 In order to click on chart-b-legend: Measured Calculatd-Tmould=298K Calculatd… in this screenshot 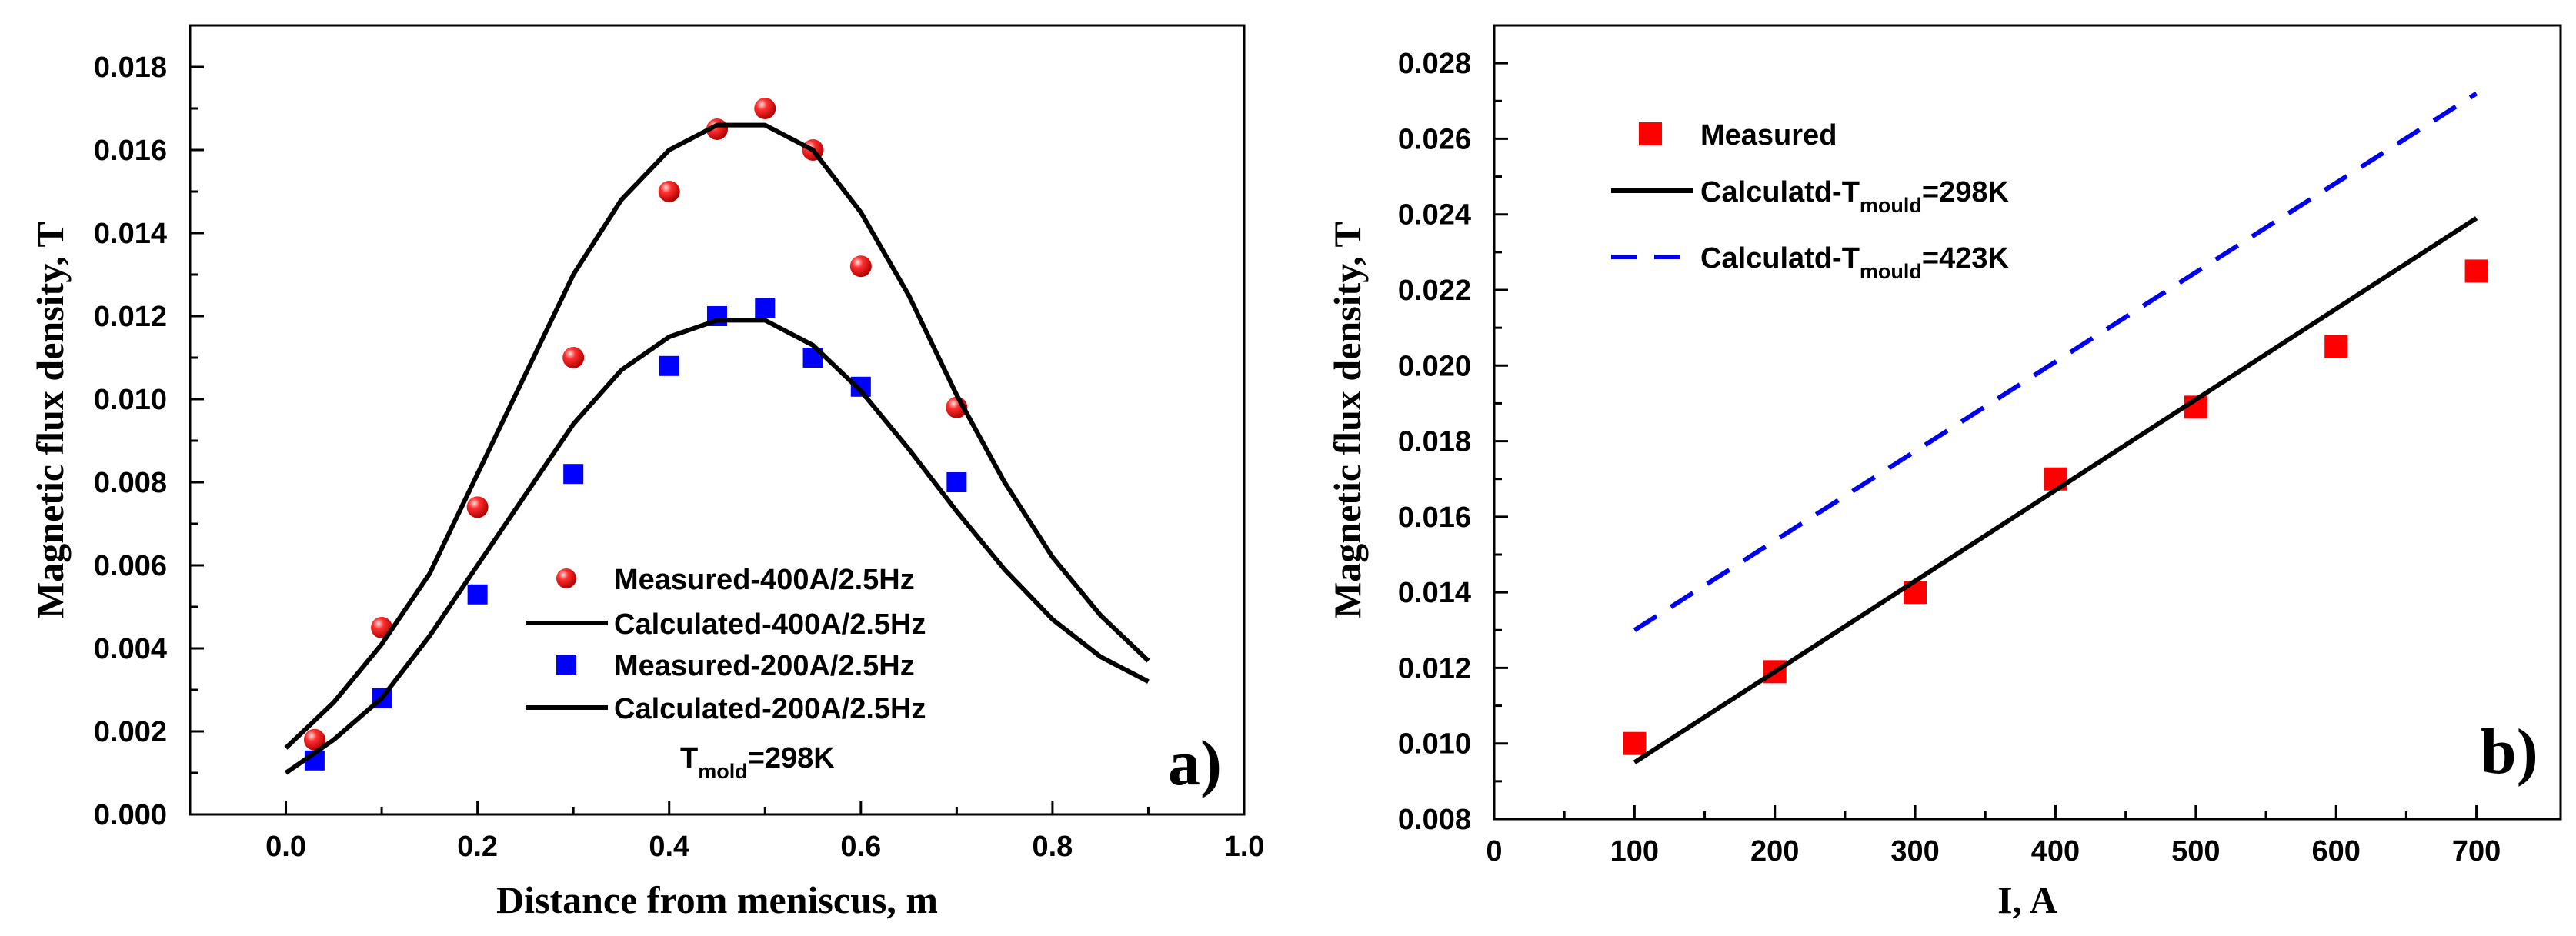, I will do `click(1810, 201)`.